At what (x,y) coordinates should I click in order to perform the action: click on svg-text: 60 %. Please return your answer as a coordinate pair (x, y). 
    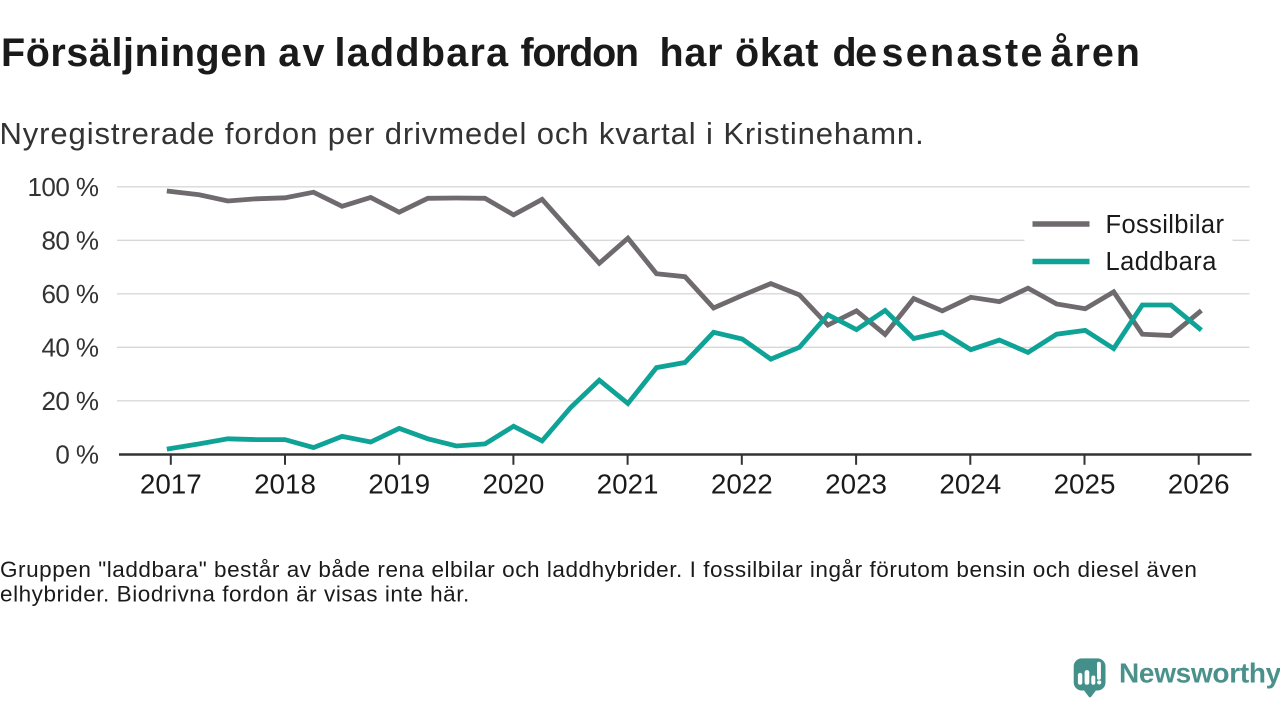
    Looking at the image, I should click on (69, 294).